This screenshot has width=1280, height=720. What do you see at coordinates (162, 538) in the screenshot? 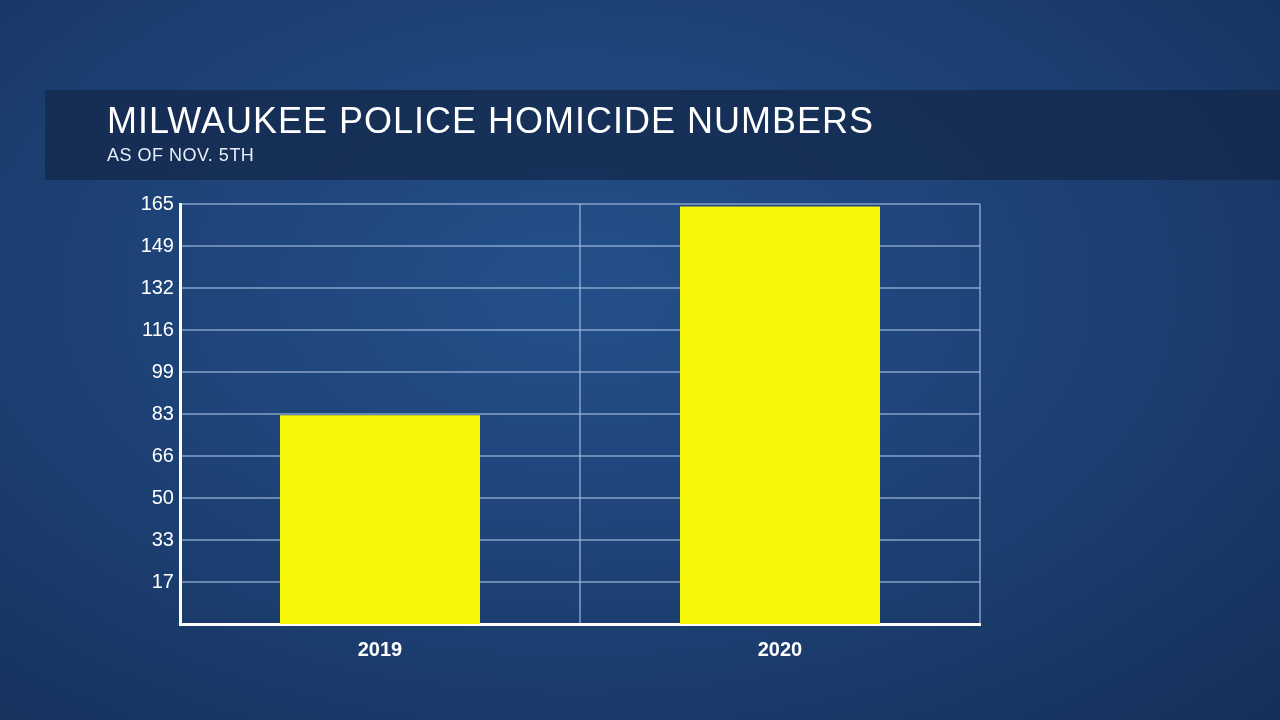
I see `y-tick-label: 33` at bounding box center [162, 538].